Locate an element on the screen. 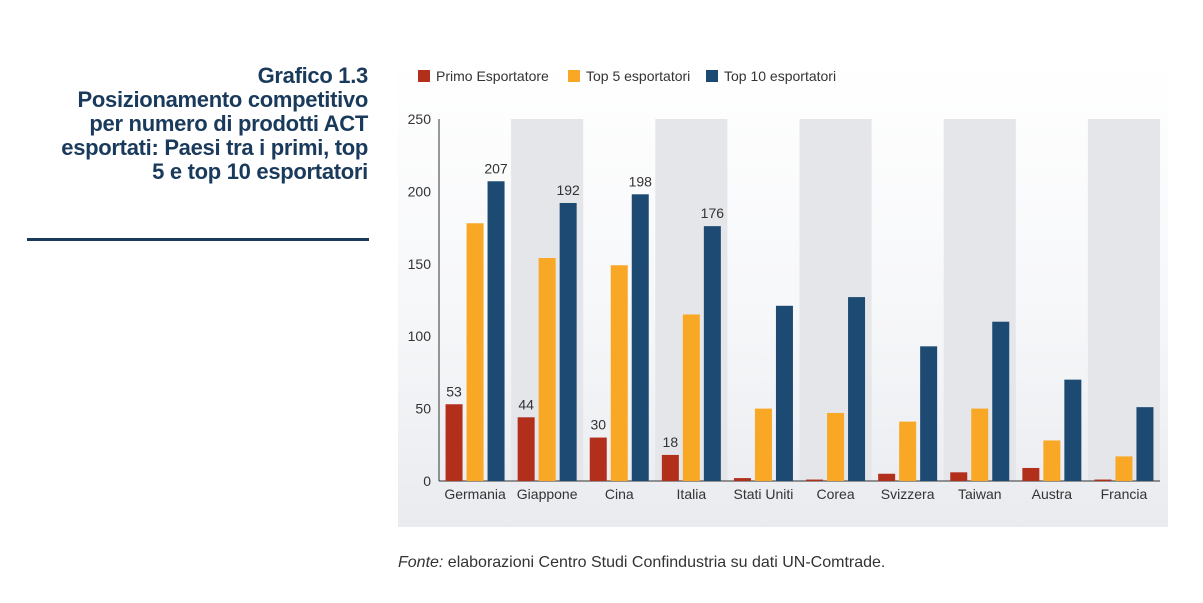 The width and height of the screenshot is (1203, 603). x-tick-label: Svizzera is located at coordinates (908, 494).